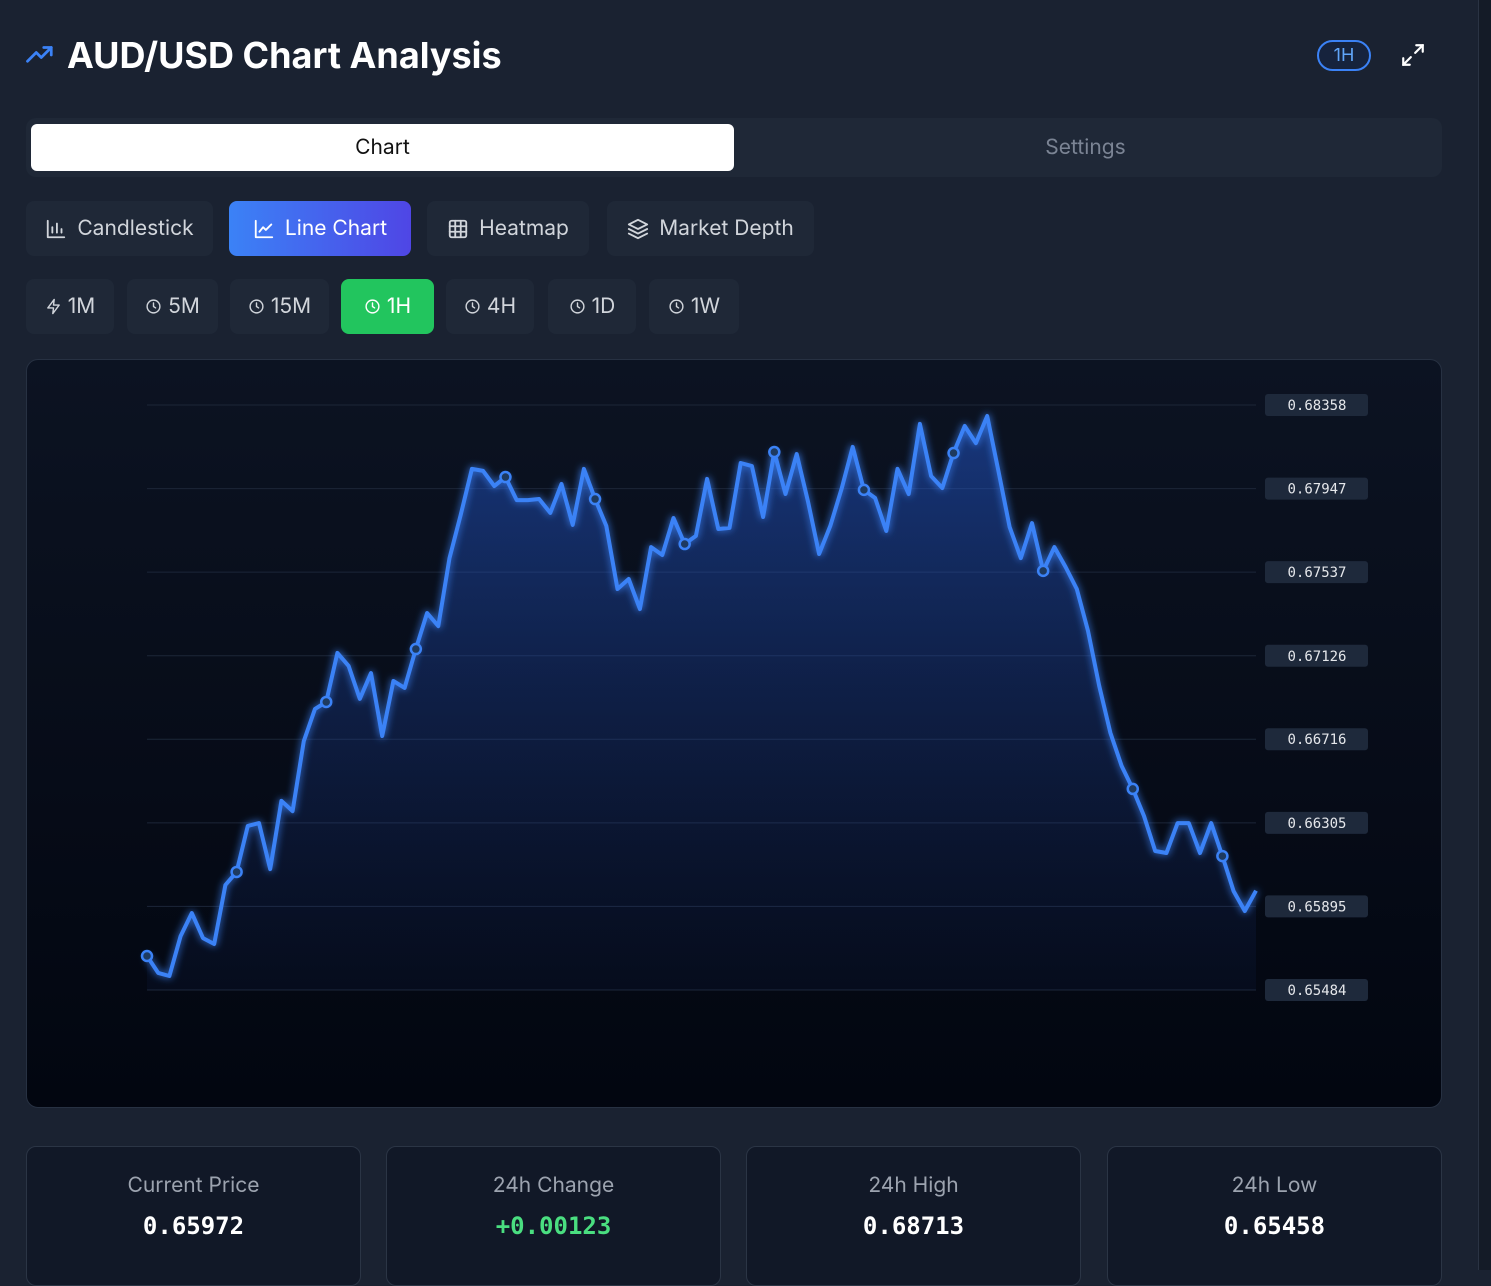 The height and width of the screenshot is (1286, 1491). What do you see at coordinates (705, 306) in the screenshot?
I see `button-label: 1W` at bounding box center [705, 306].